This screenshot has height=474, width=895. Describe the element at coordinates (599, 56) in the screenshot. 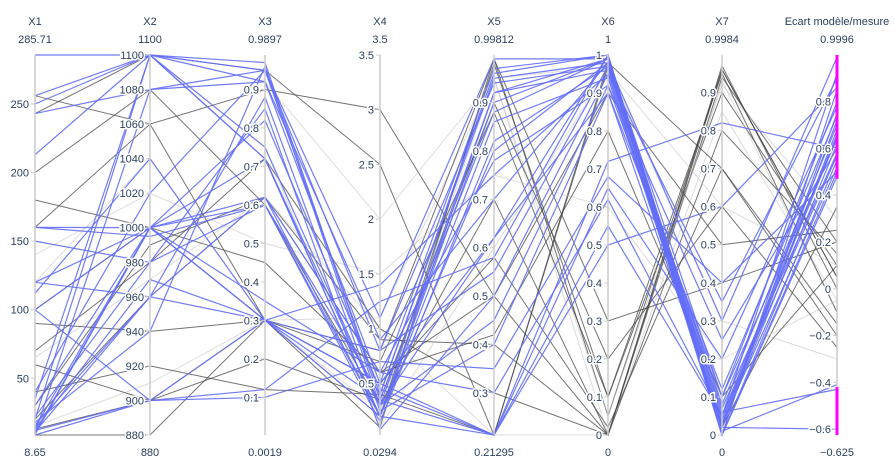

I see `axis-tick-label: 1` at that location.